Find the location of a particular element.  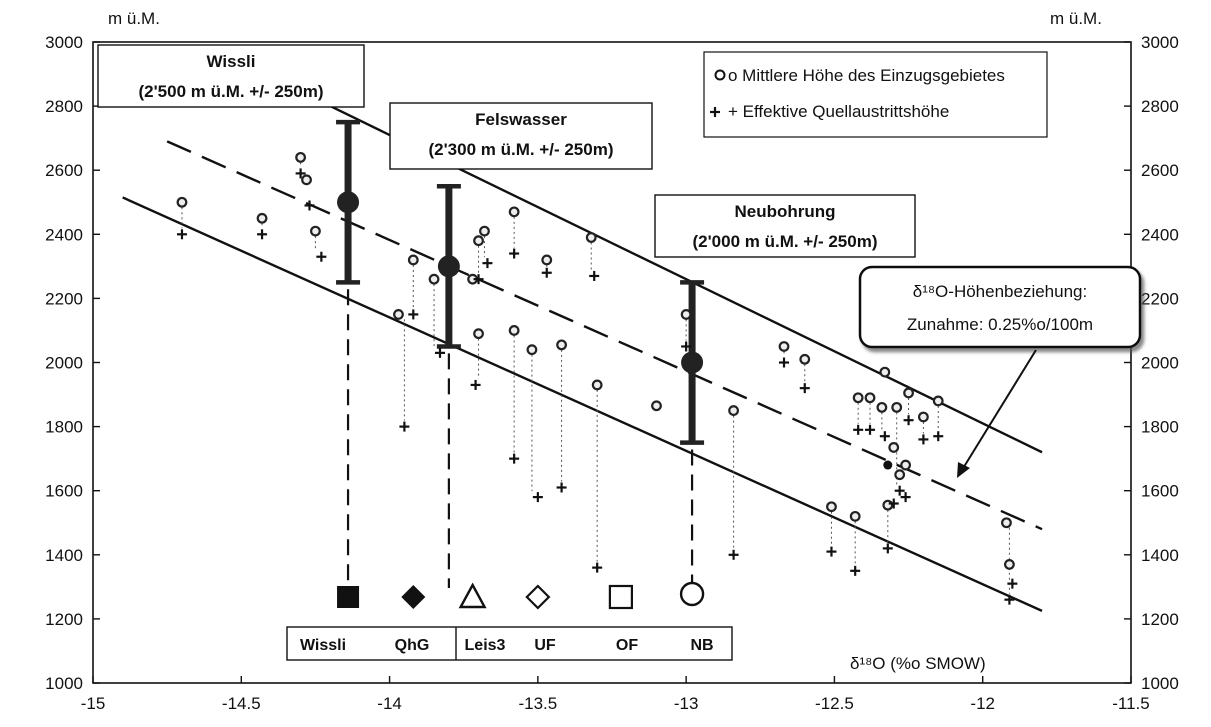

range-label-elevation: (2'300 m ü.M. +/- 250m) is located at coordinates (521, 149).